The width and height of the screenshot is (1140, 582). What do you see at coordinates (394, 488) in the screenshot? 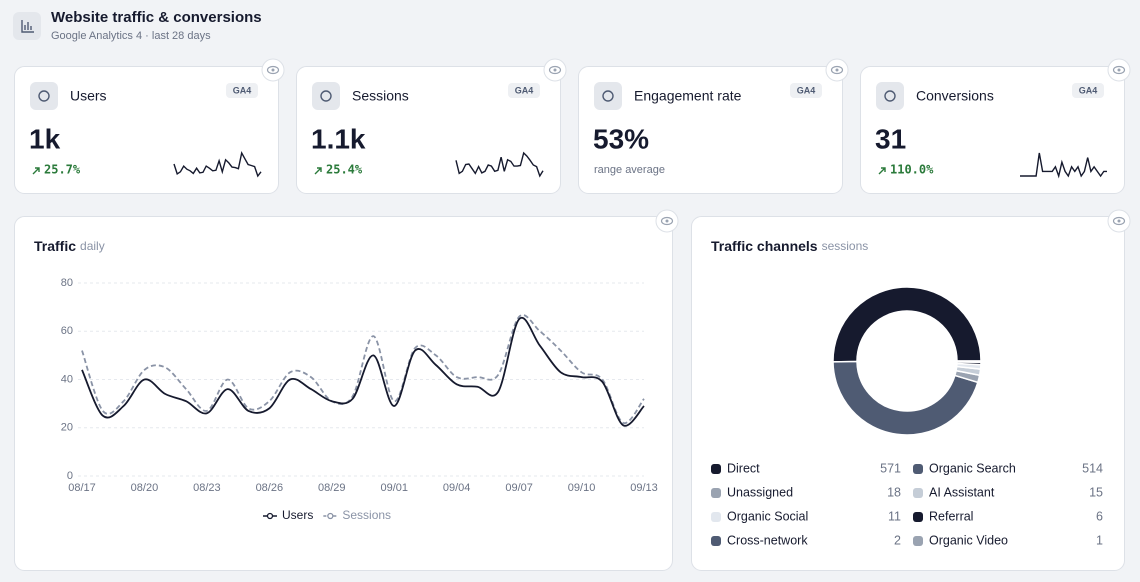
I see `x-tick-label: 09/01` at bounding box center [394, 488].